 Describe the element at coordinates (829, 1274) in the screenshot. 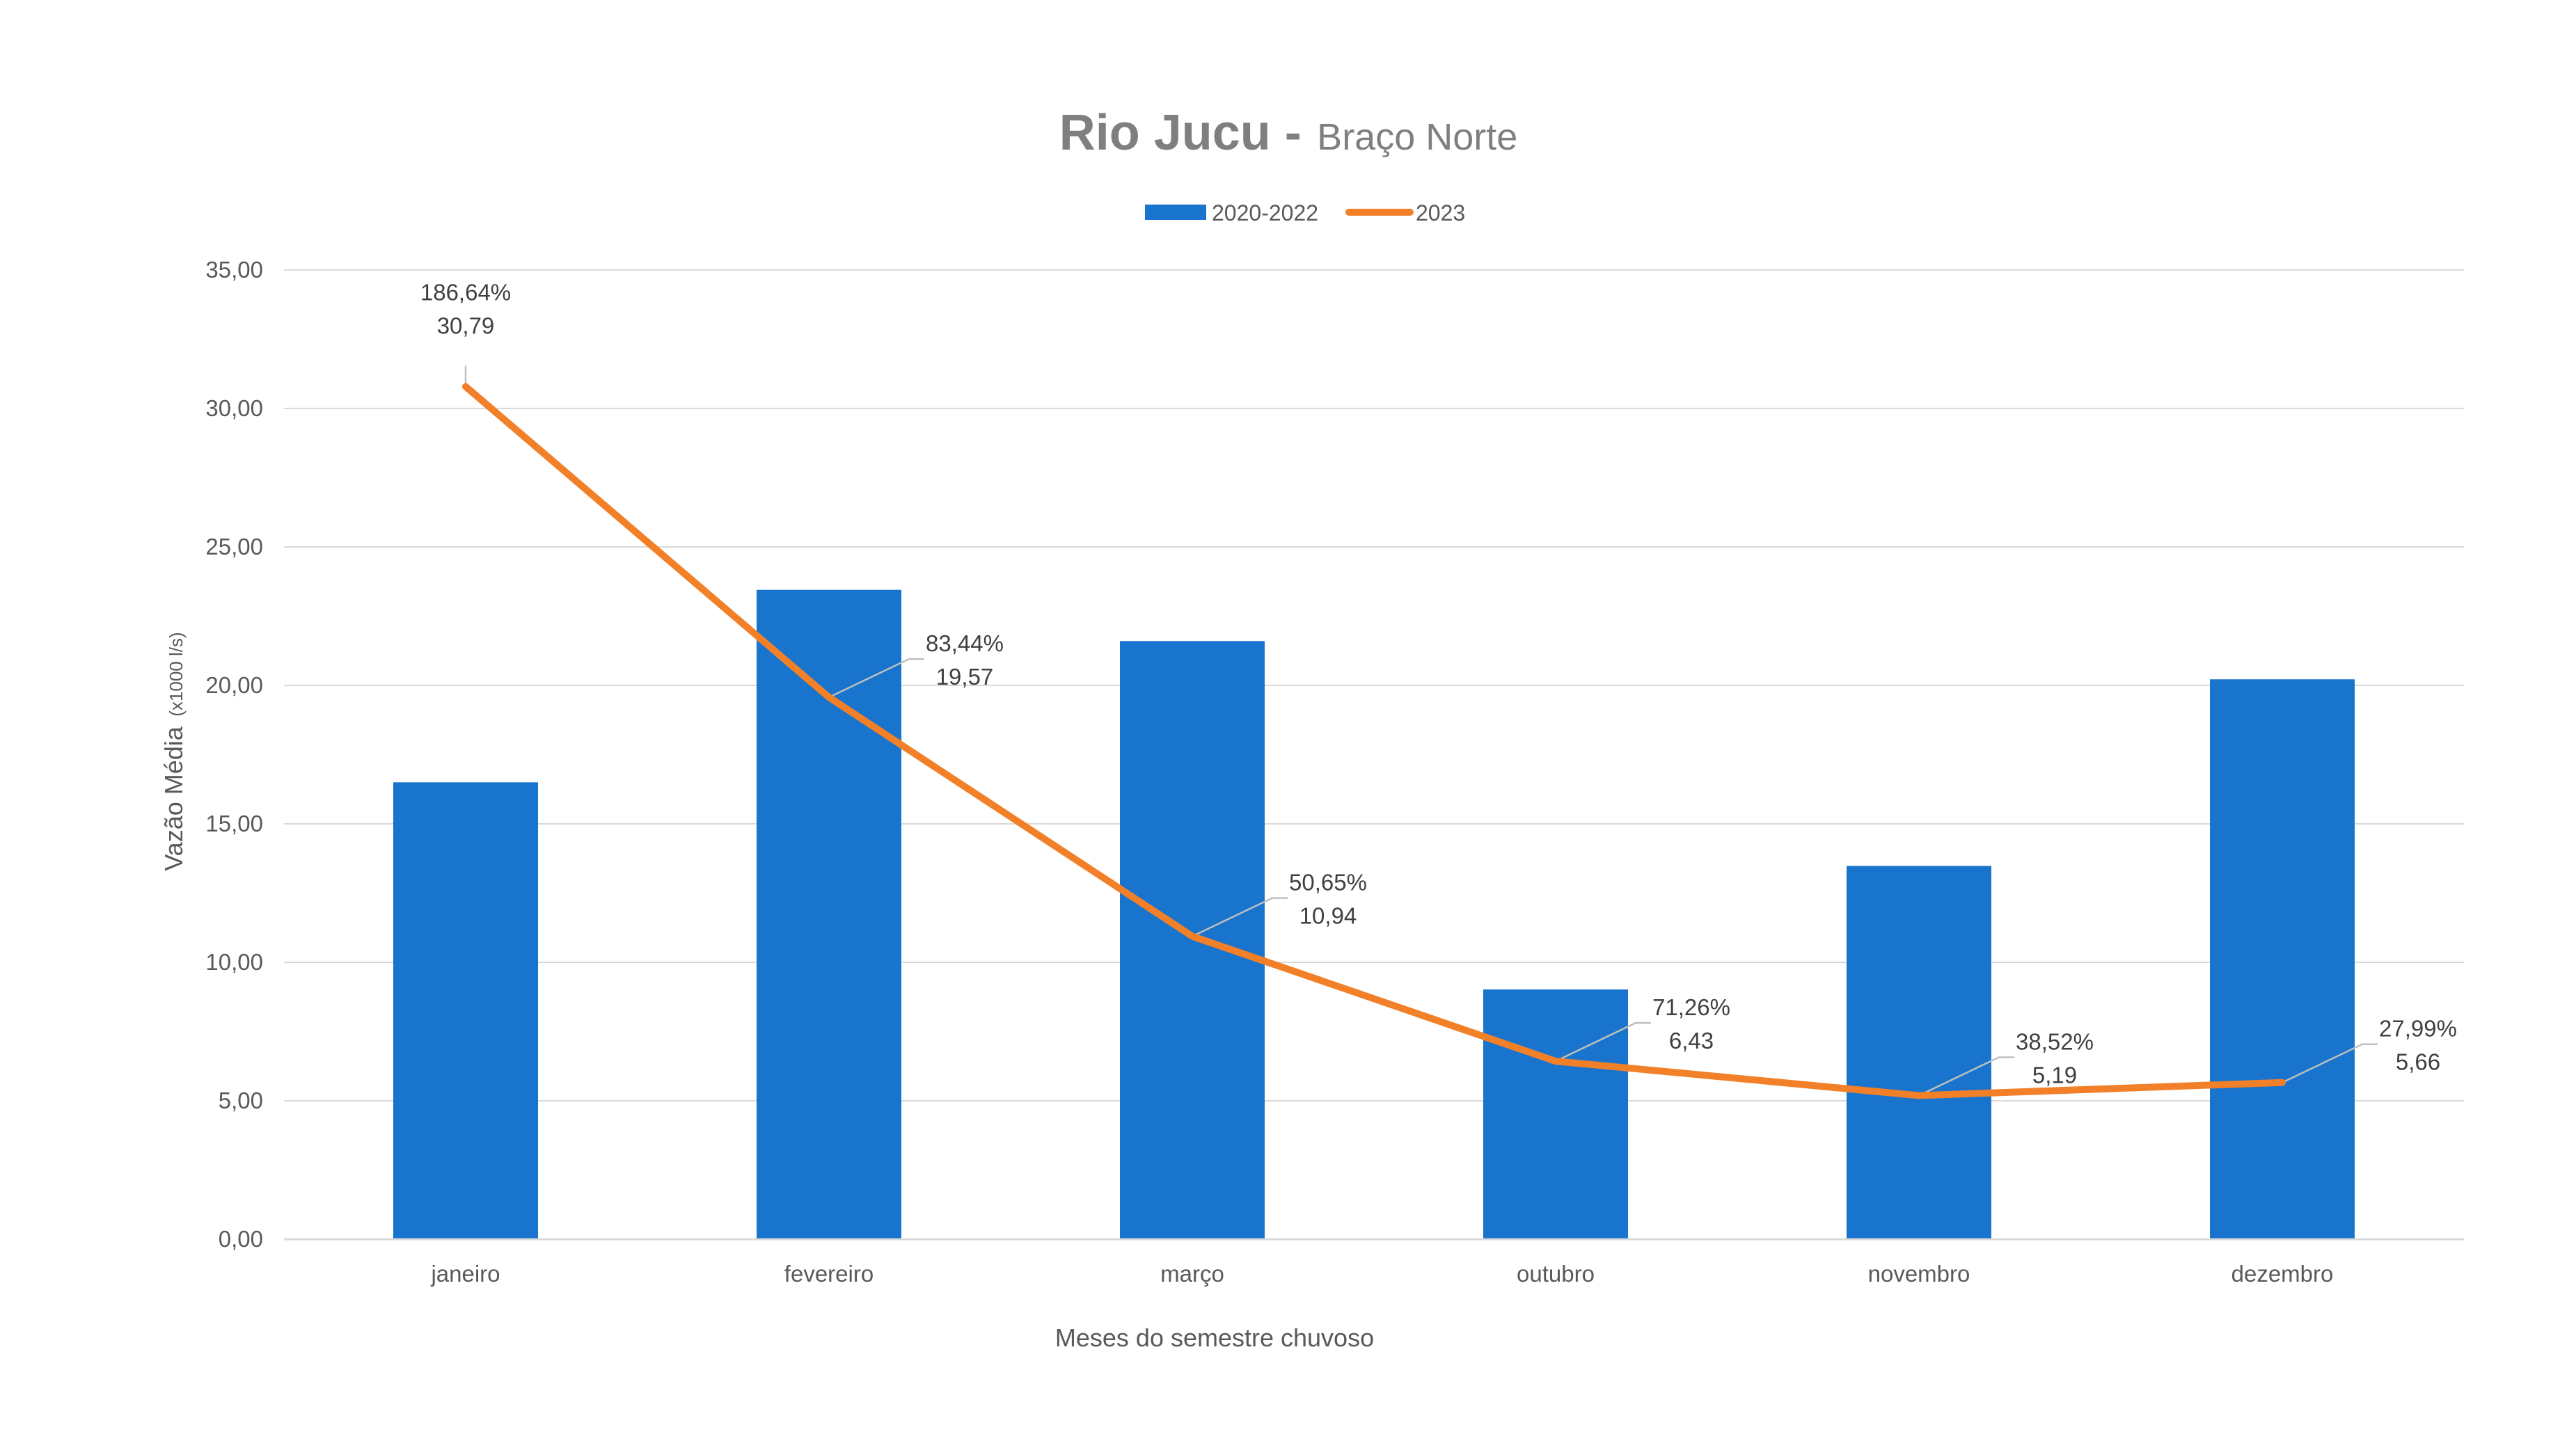

I see `x-tick-label: fevereiro` at that location.